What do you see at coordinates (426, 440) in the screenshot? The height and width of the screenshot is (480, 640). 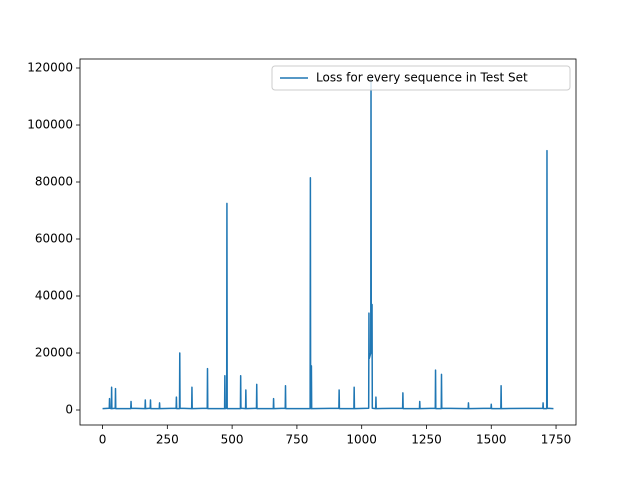 I see `x-tick-label: 1250` at bounding box center [426, 440].